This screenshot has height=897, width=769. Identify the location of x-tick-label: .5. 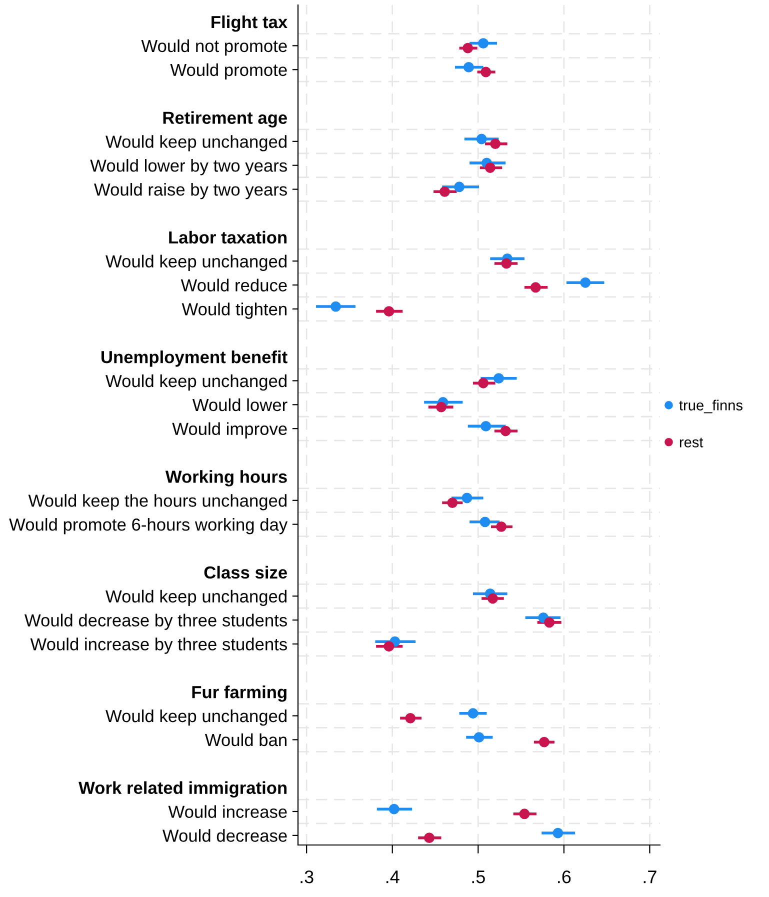
(478, 877).